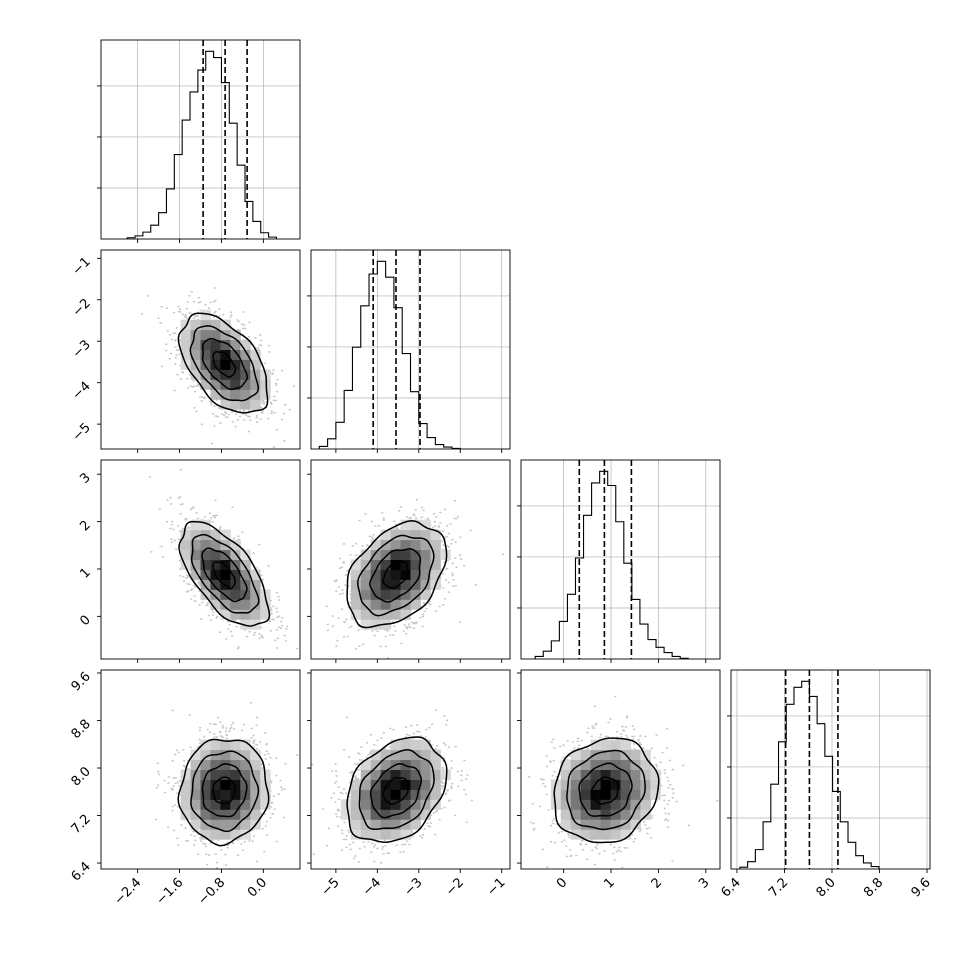 This screenshot has height=970, width=970. I want to click on x-tick-label: −0.8, so click(211, 891).